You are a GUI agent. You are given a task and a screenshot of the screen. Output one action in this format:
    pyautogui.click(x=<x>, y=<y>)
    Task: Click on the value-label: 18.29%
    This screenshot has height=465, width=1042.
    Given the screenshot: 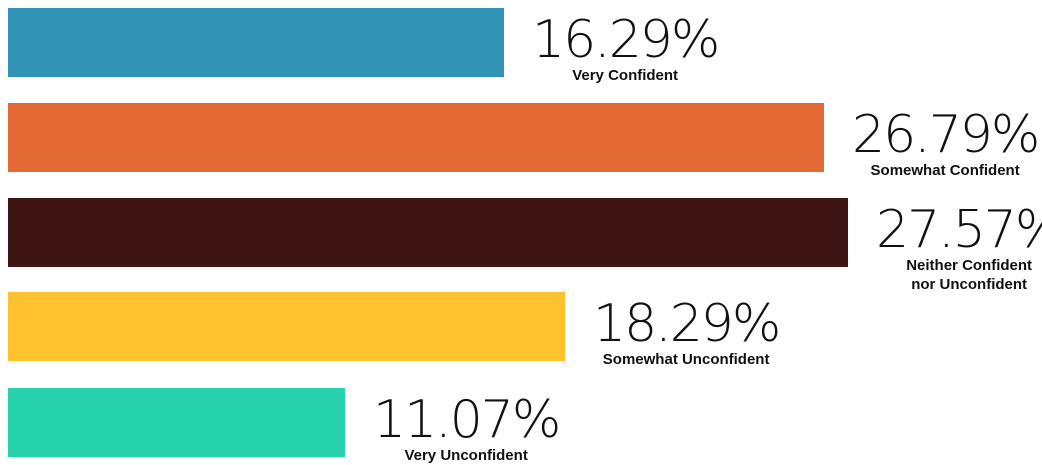 What is the action you would take?
    pyautogui.click(x=687, y=324)
    